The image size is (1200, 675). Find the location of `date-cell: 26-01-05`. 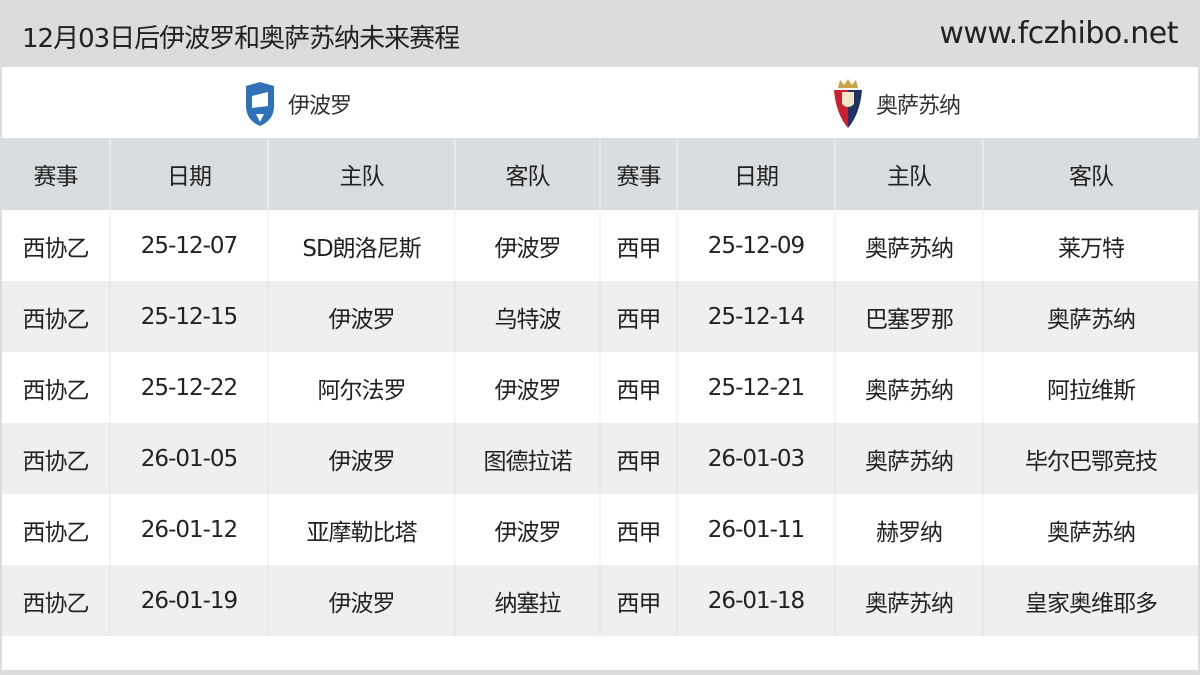

date-cell: 26-01-05 is located at coordinates (189, 458).